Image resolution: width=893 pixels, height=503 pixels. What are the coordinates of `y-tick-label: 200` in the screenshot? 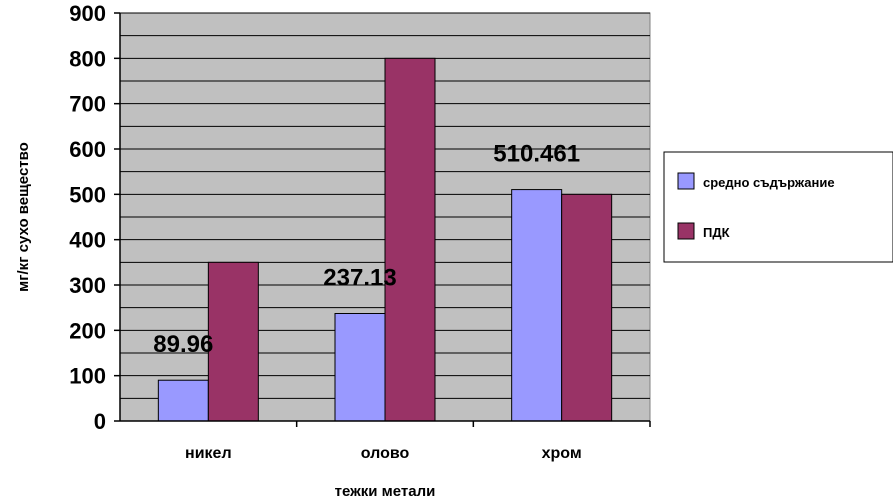 It's located at (87, 330).